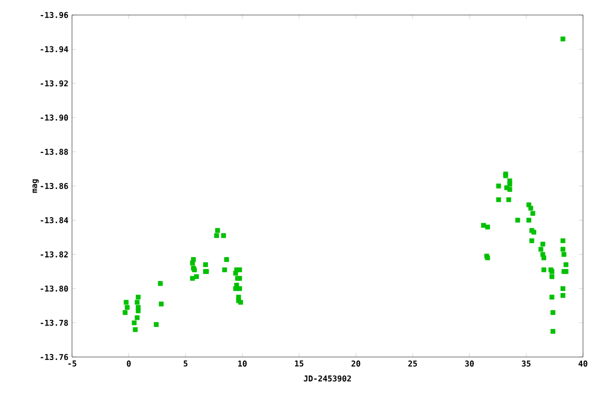 The height and width of the screenshot is (400, 600). I want to click on y-tick-label: -13.82, so click(54, 254).